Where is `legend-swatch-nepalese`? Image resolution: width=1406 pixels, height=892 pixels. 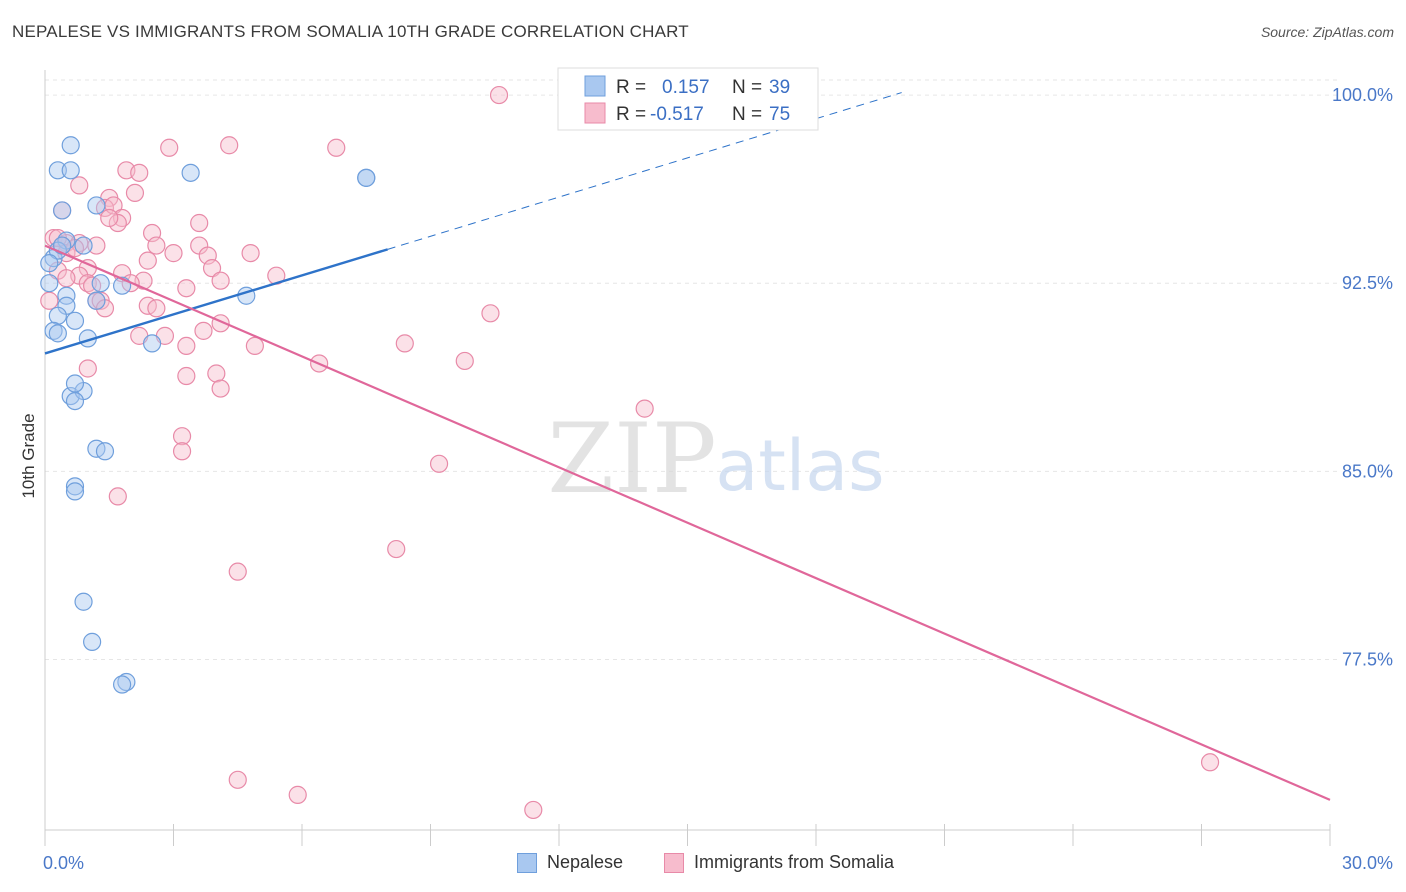
legend-swatch-nepalese is located at coordinates (595, 86).